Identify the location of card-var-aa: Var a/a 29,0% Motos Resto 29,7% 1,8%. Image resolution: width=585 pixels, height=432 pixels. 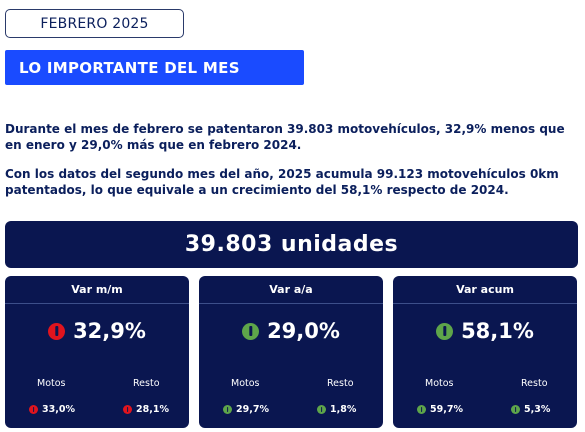
(291, 352).